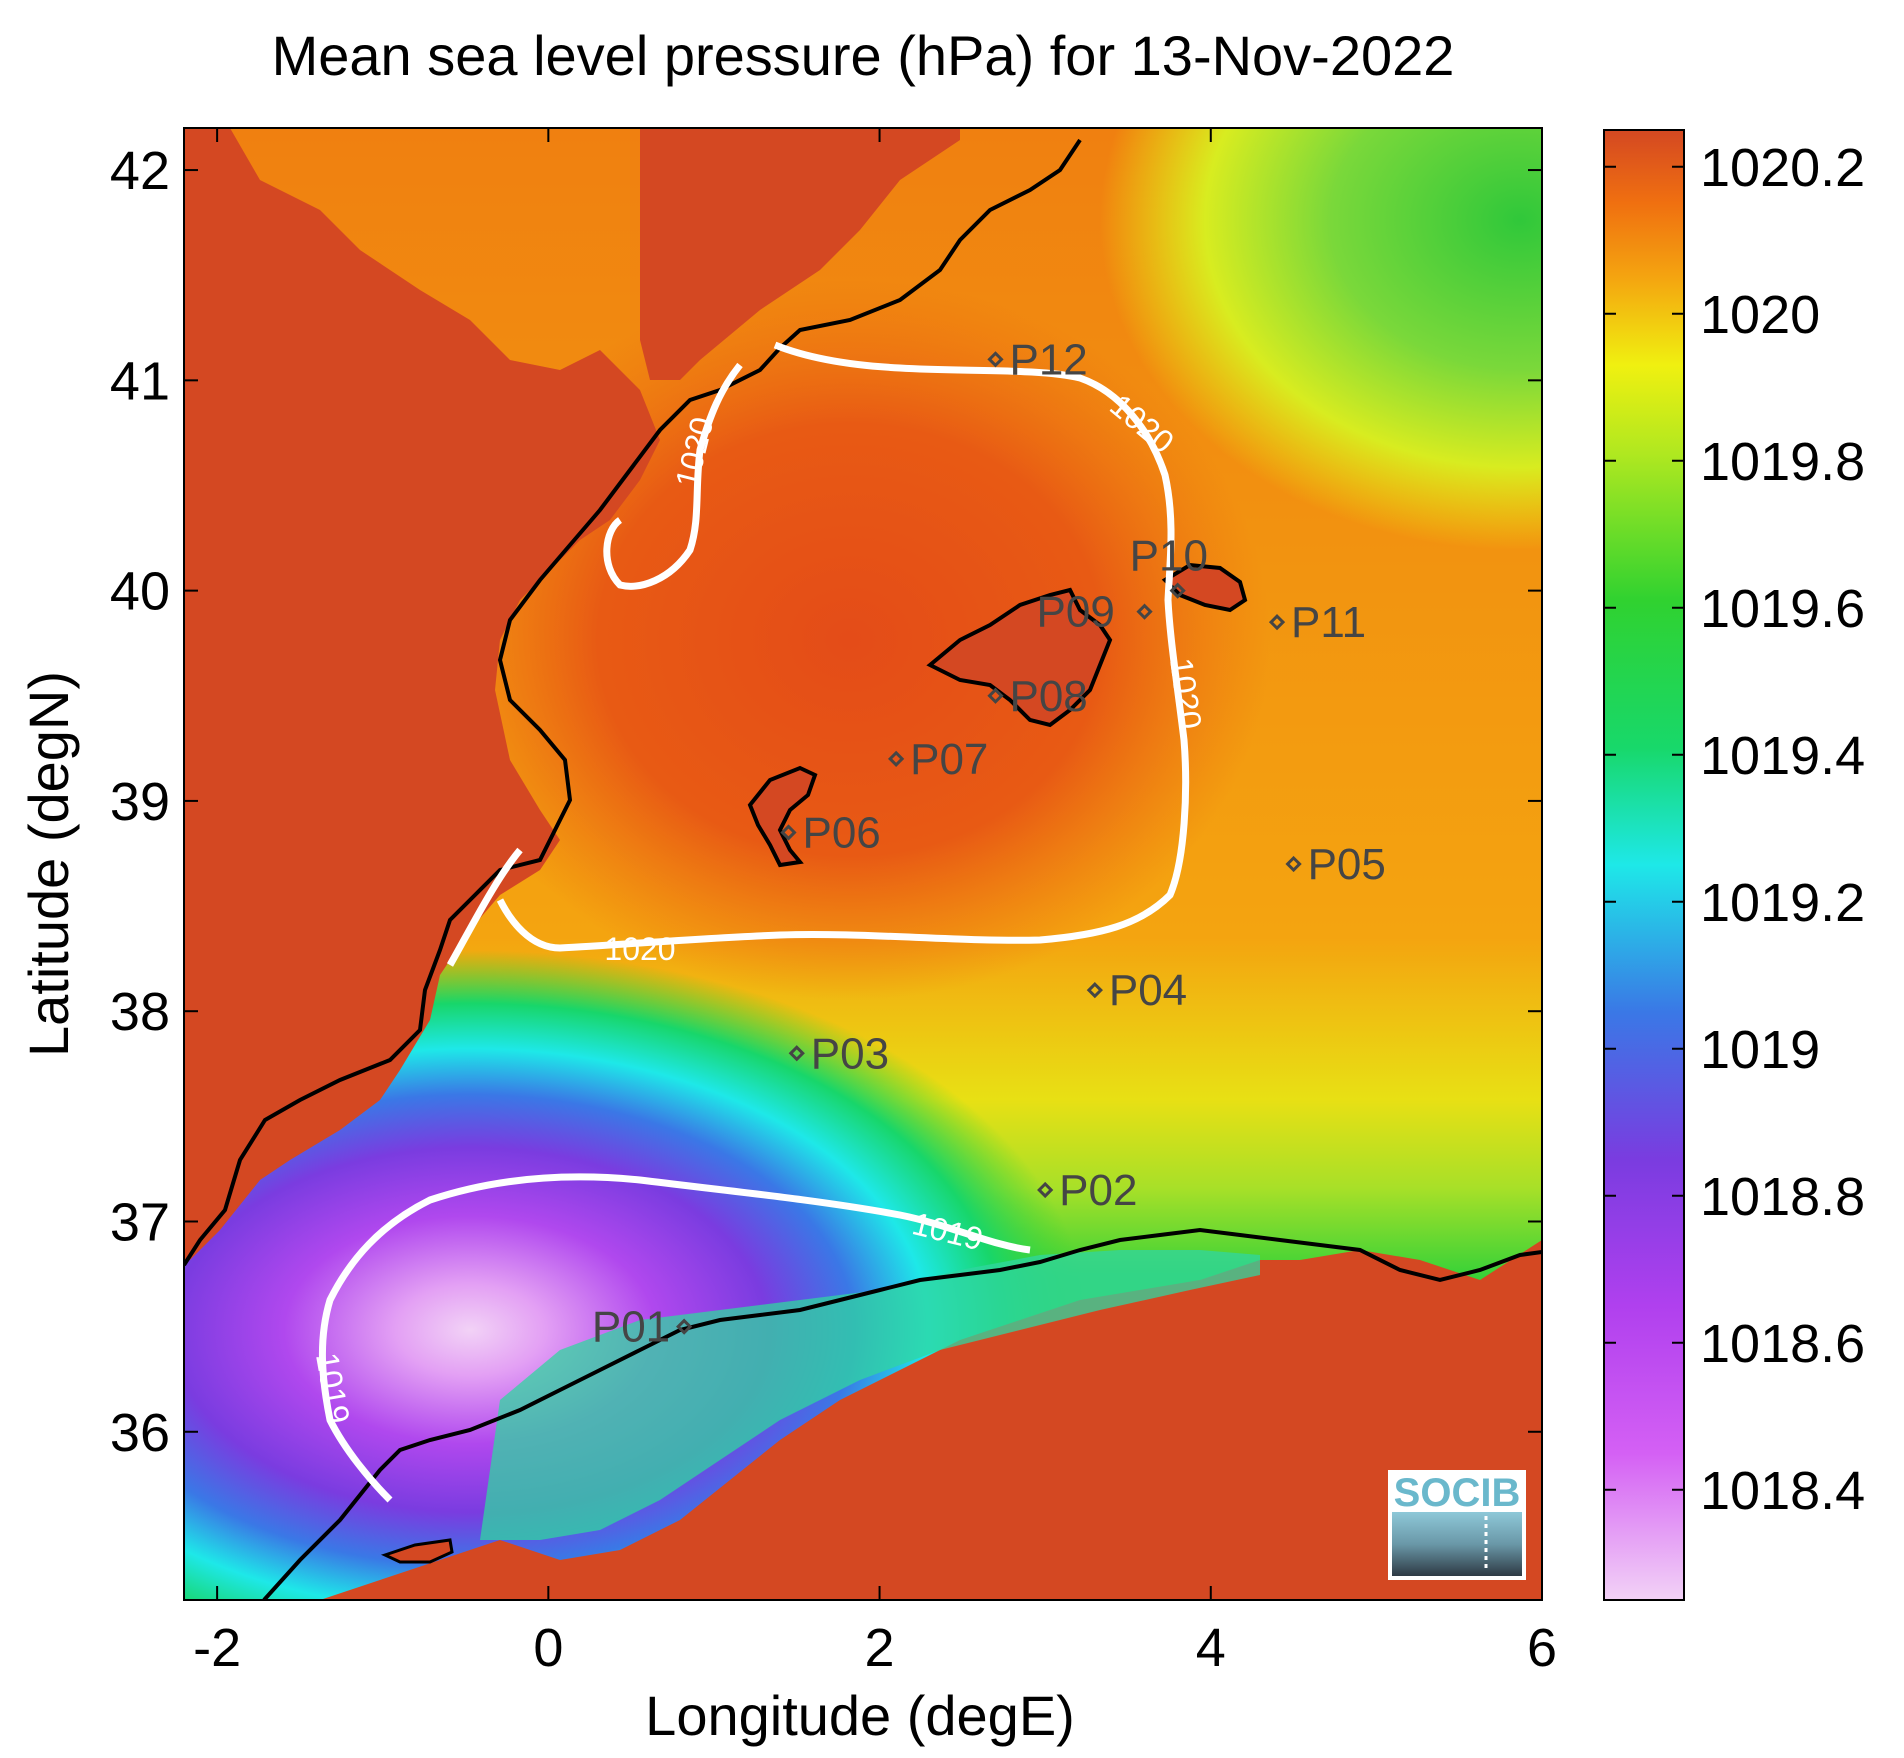 The image size is (1904, 1758). Describe the element at coordinates (949, 759) in the screenshot. I see `station-label: P07` at that location.